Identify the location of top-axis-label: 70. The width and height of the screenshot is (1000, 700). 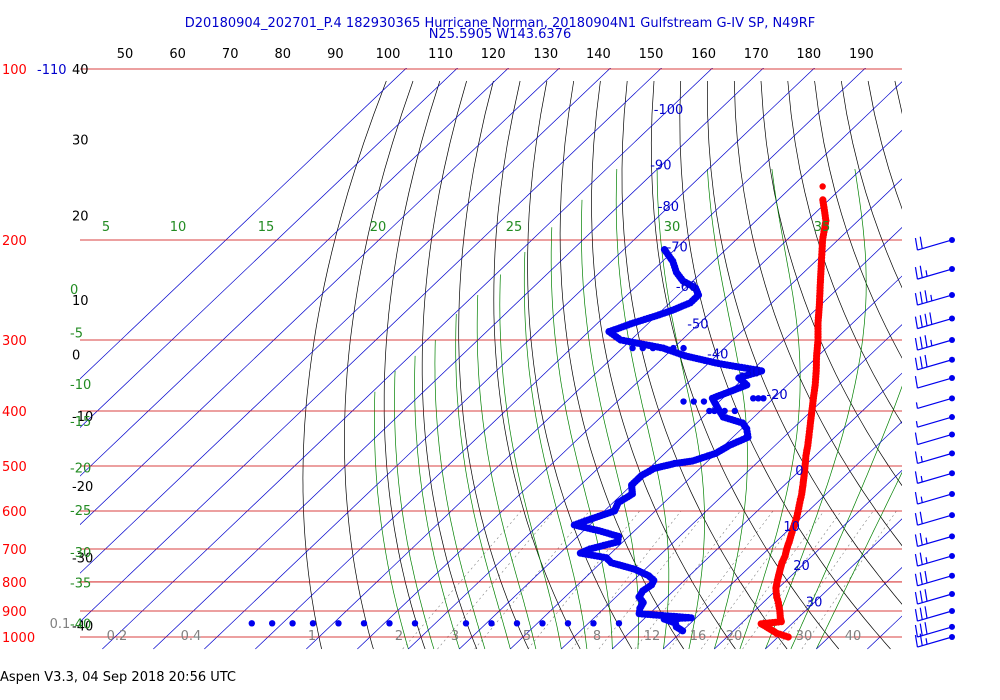
(230, 54).